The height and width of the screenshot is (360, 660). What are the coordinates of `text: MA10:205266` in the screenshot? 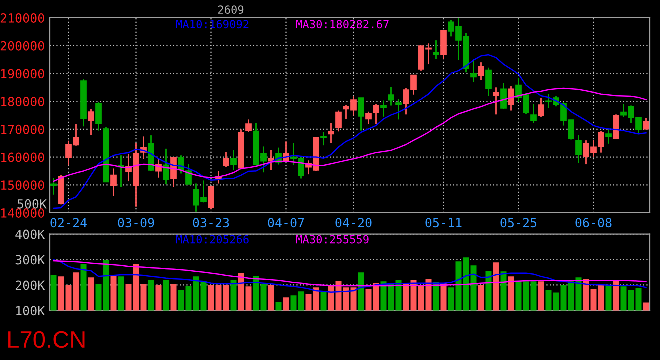 It's located at (212, 239).